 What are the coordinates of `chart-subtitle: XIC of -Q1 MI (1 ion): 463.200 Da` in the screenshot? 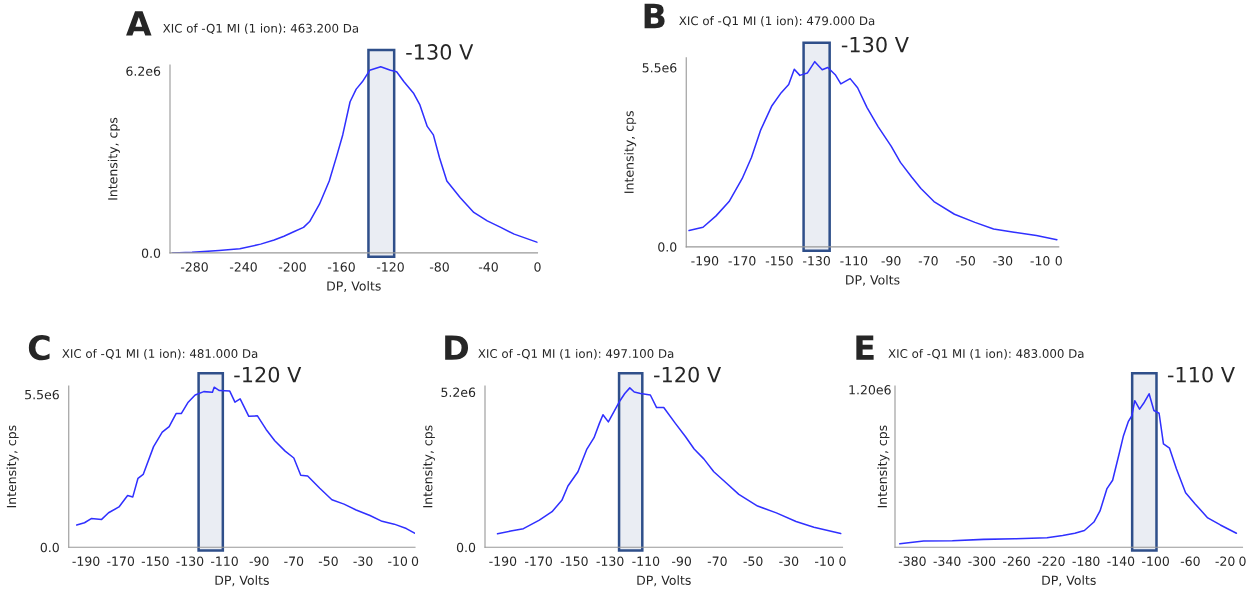 It's located at (261, 29).